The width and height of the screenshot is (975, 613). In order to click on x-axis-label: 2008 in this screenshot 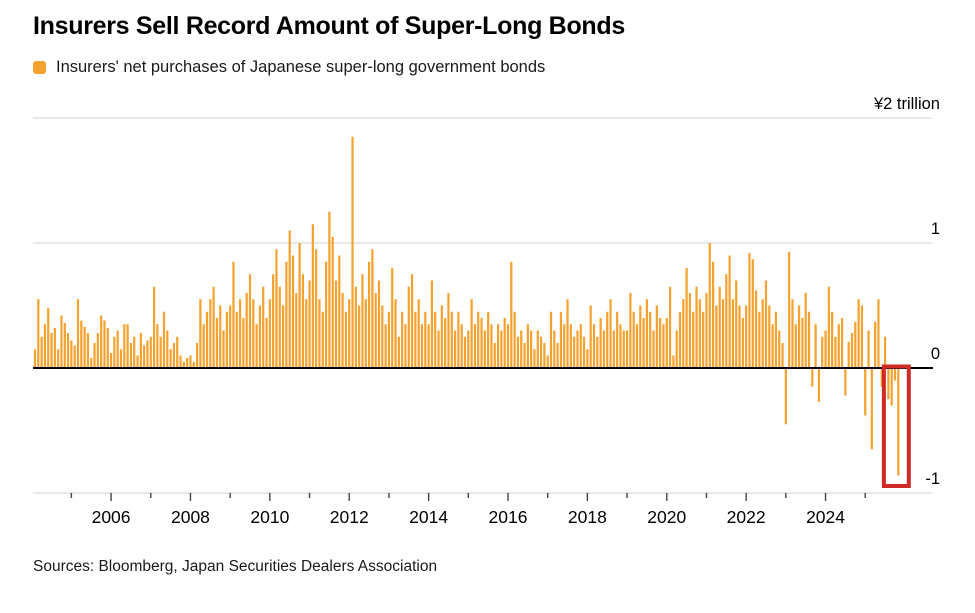, I will do `click(190, 517)`.